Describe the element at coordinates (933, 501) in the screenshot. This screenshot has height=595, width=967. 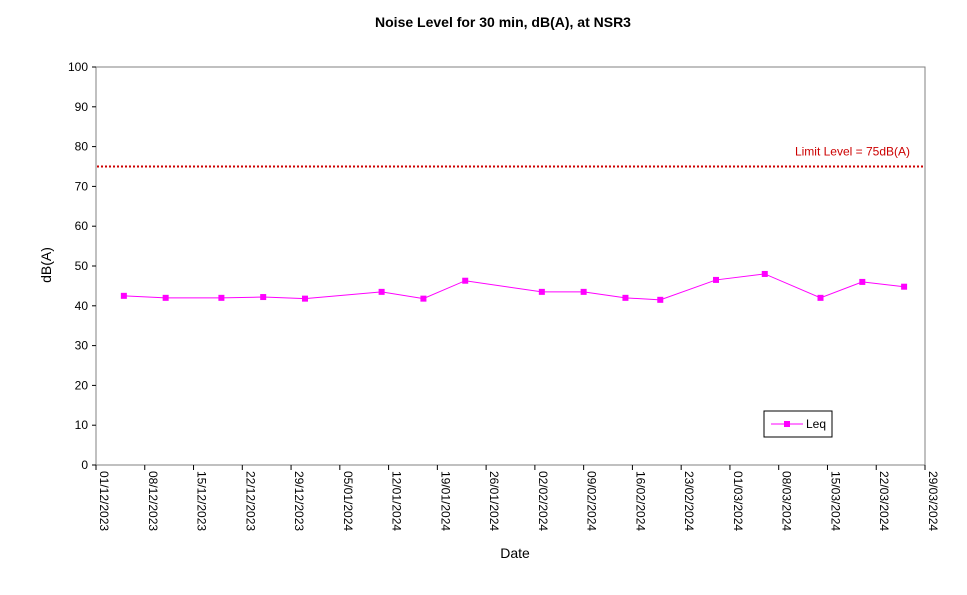
I see `x-tick-label: 29/03/2024` at that location.